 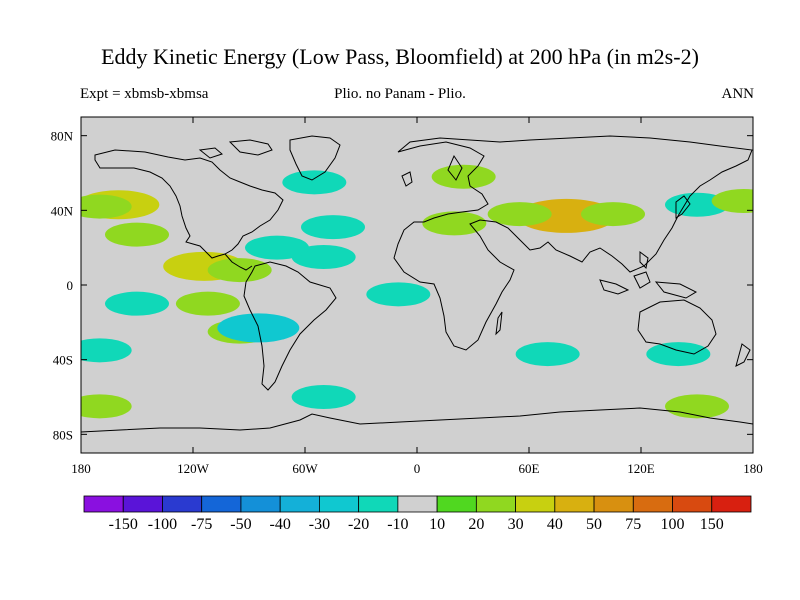 I want to click on colorbar-label: -20, so click(x=358, y=524).